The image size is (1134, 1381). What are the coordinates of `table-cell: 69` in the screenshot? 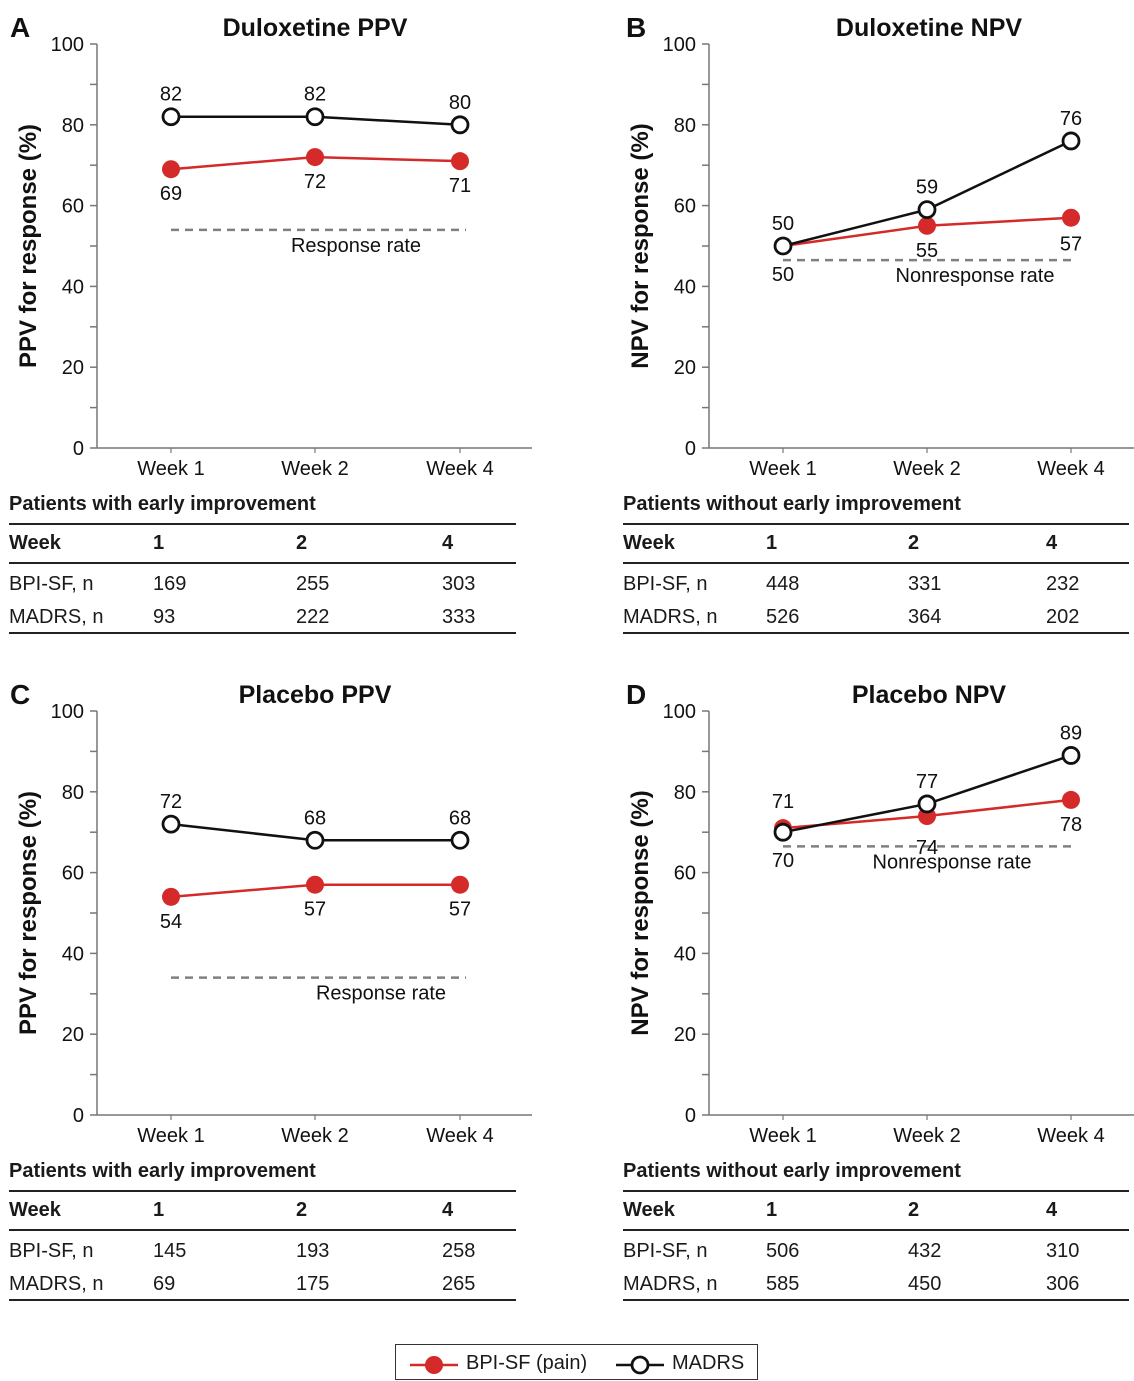 It's located at (164, 1284).